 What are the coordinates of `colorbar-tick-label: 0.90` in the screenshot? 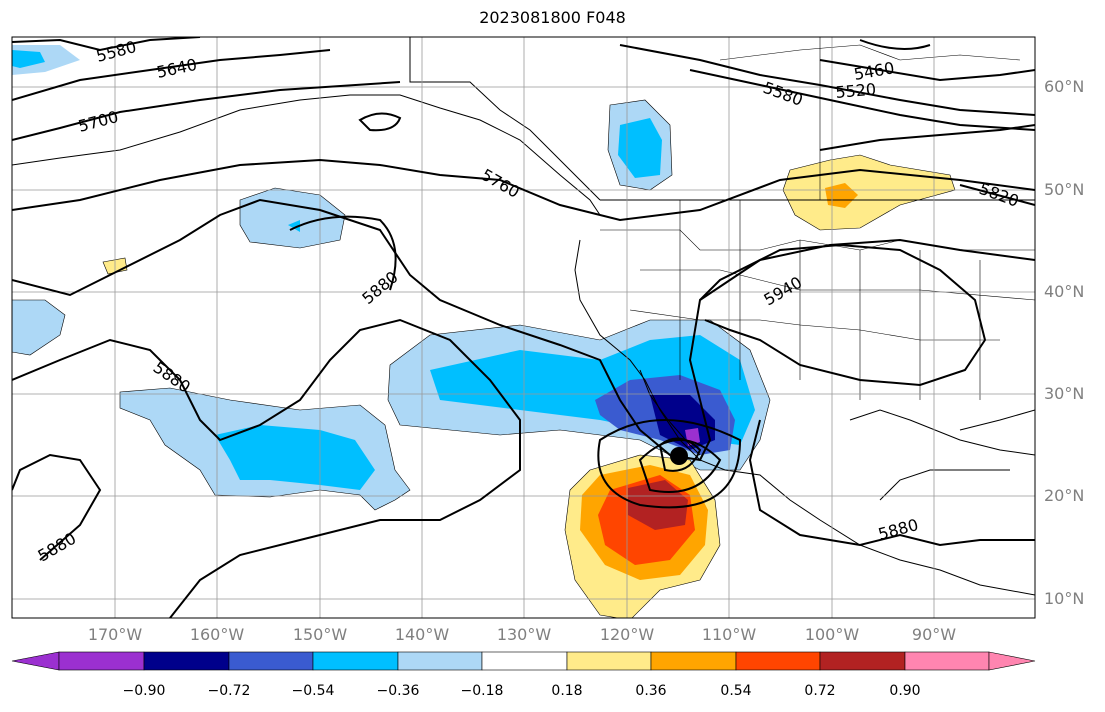 It's located at (905, 691).